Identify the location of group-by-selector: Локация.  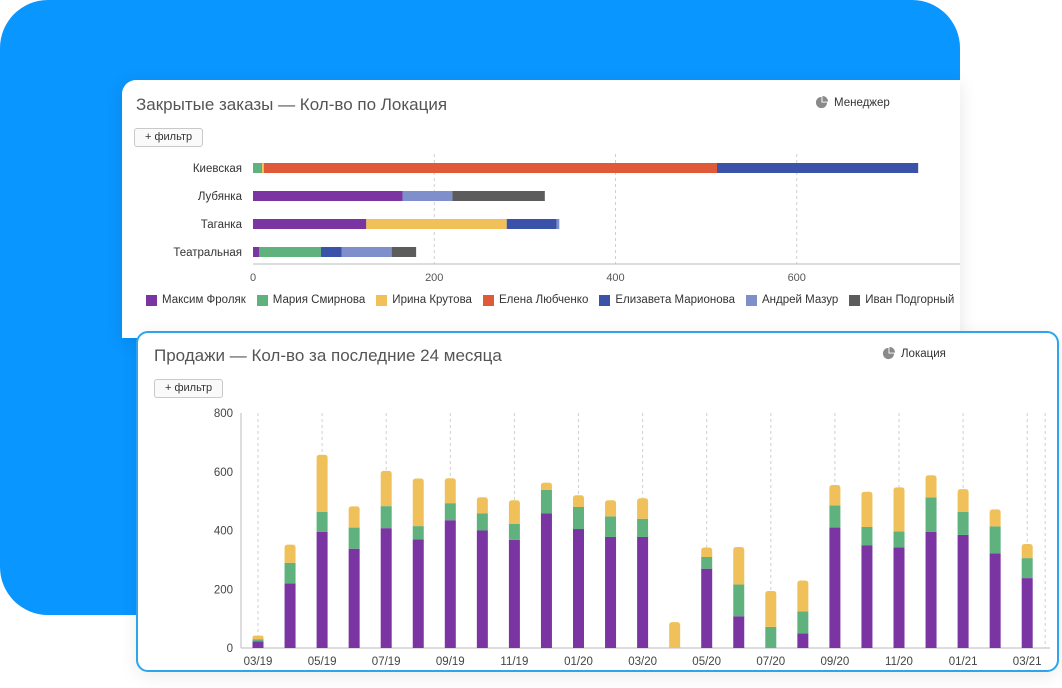
(914, 353).